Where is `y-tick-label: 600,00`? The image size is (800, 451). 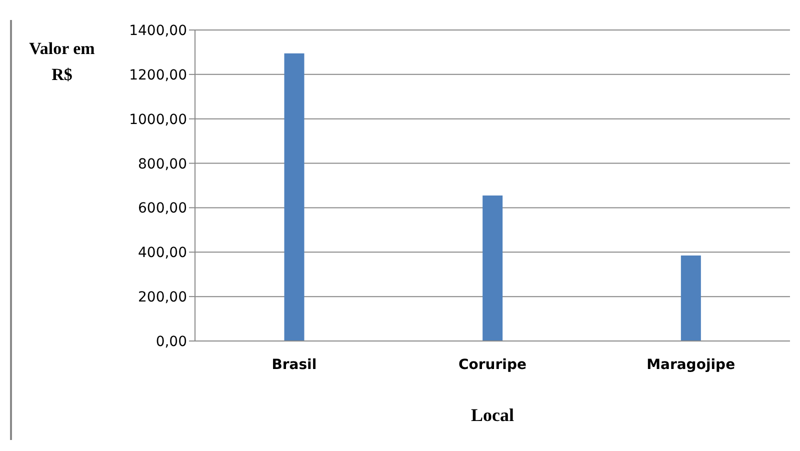
y-tick-label: 600,00 is located at coordinates (162, 208).